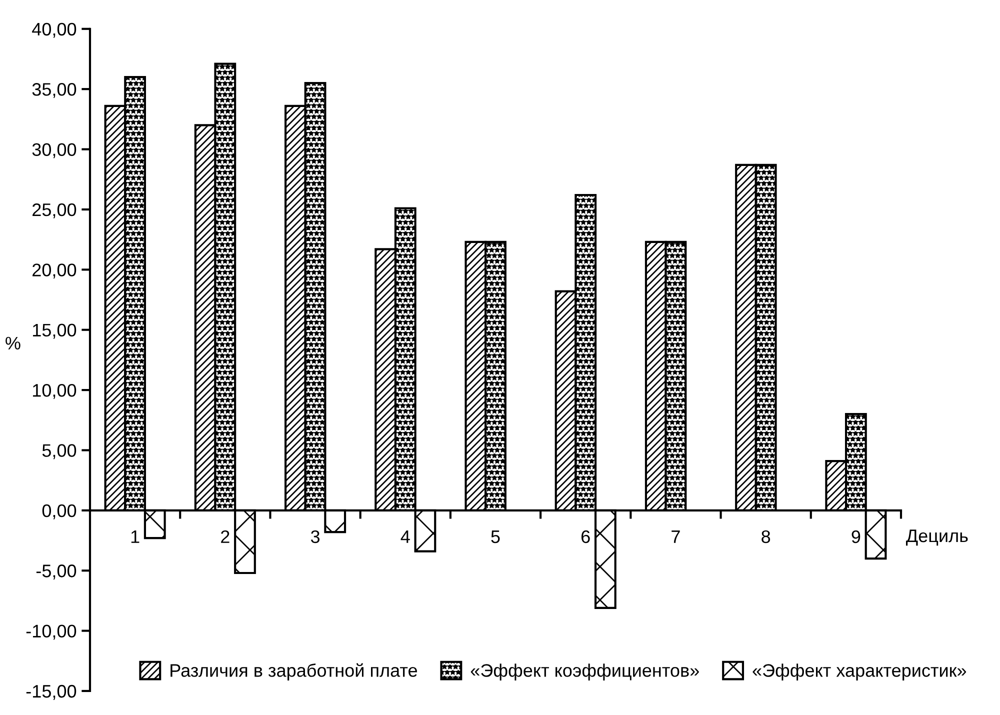  What do you see at coordinates (54, 90) in the screenshot?
I see `y-tick-label: 35,00` at bounding box center [54, 90].